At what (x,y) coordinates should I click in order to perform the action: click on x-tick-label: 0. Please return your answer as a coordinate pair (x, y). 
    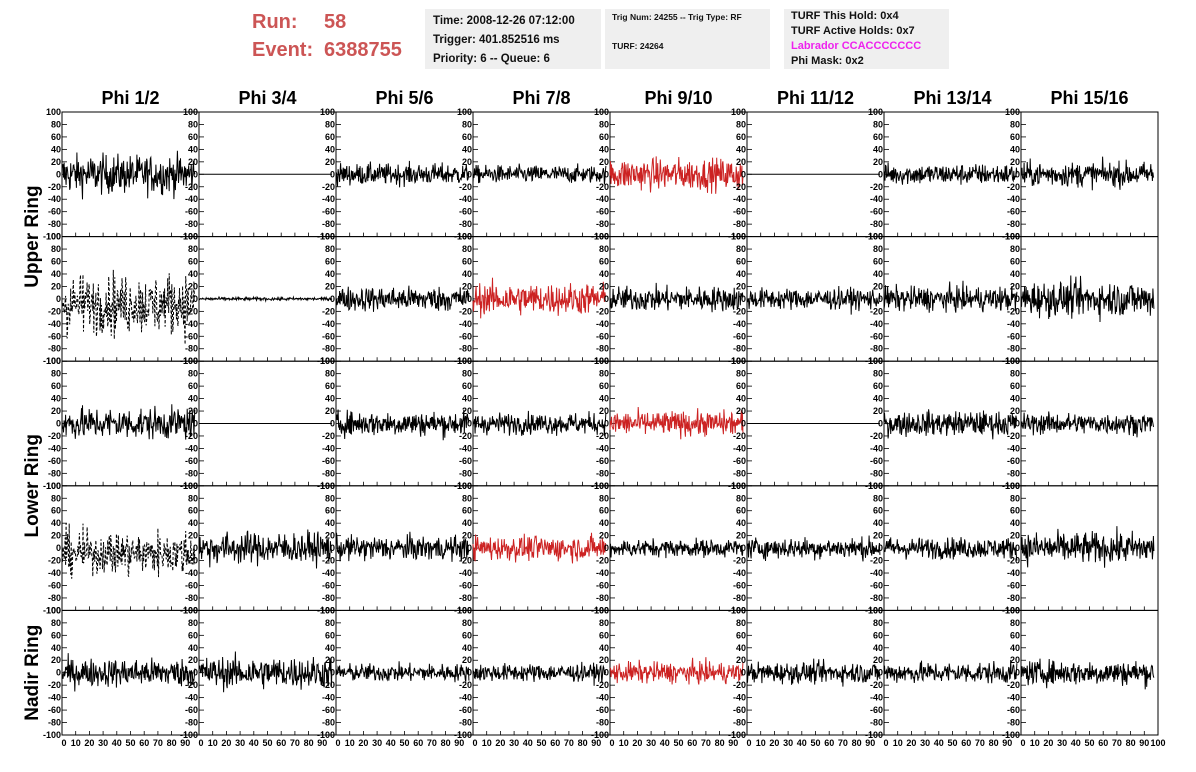
    Looking at the image, I should click on (337, 743).